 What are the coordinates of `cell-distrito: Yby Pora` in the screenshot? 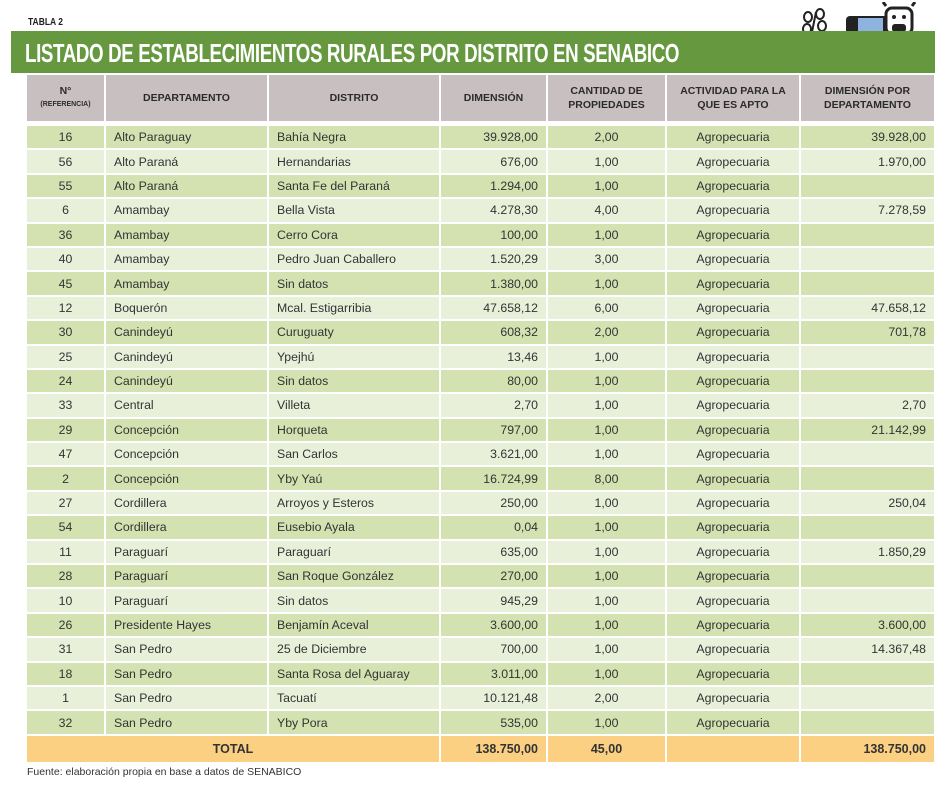 It's located at (354, 722).